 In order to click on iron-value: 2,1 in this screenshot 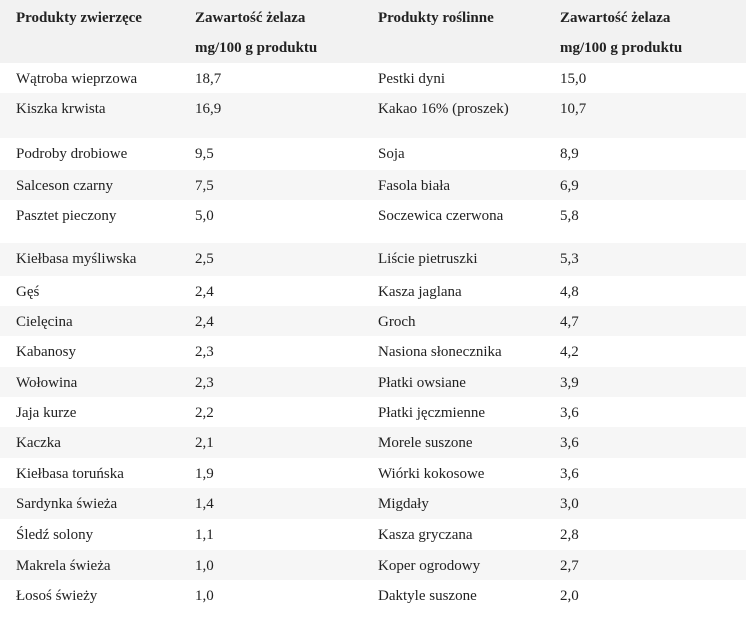, I will do `click(204, 443)`.